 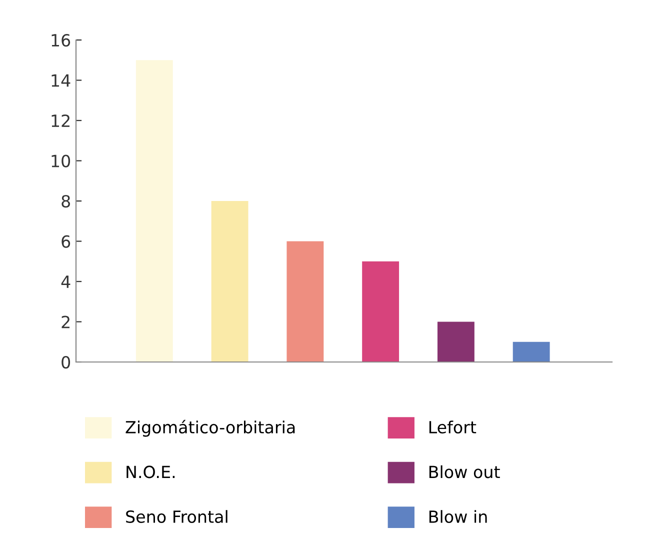 I want to click on y-tick-label: 12, so click(x=61, y=120).